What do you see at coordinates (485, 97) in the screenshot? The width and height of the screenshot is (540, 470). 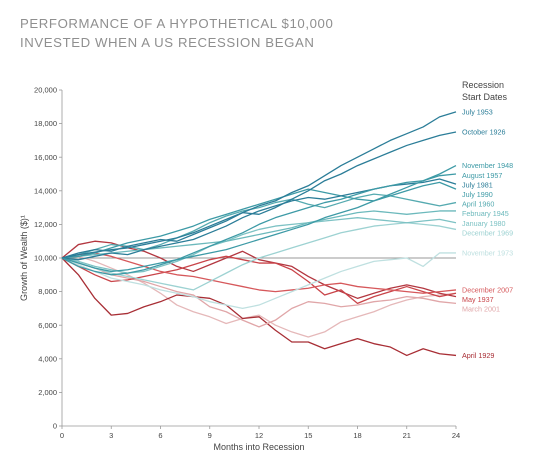 I see `legend-title-line-2: Start Dates` at bounding box center [485, 97].